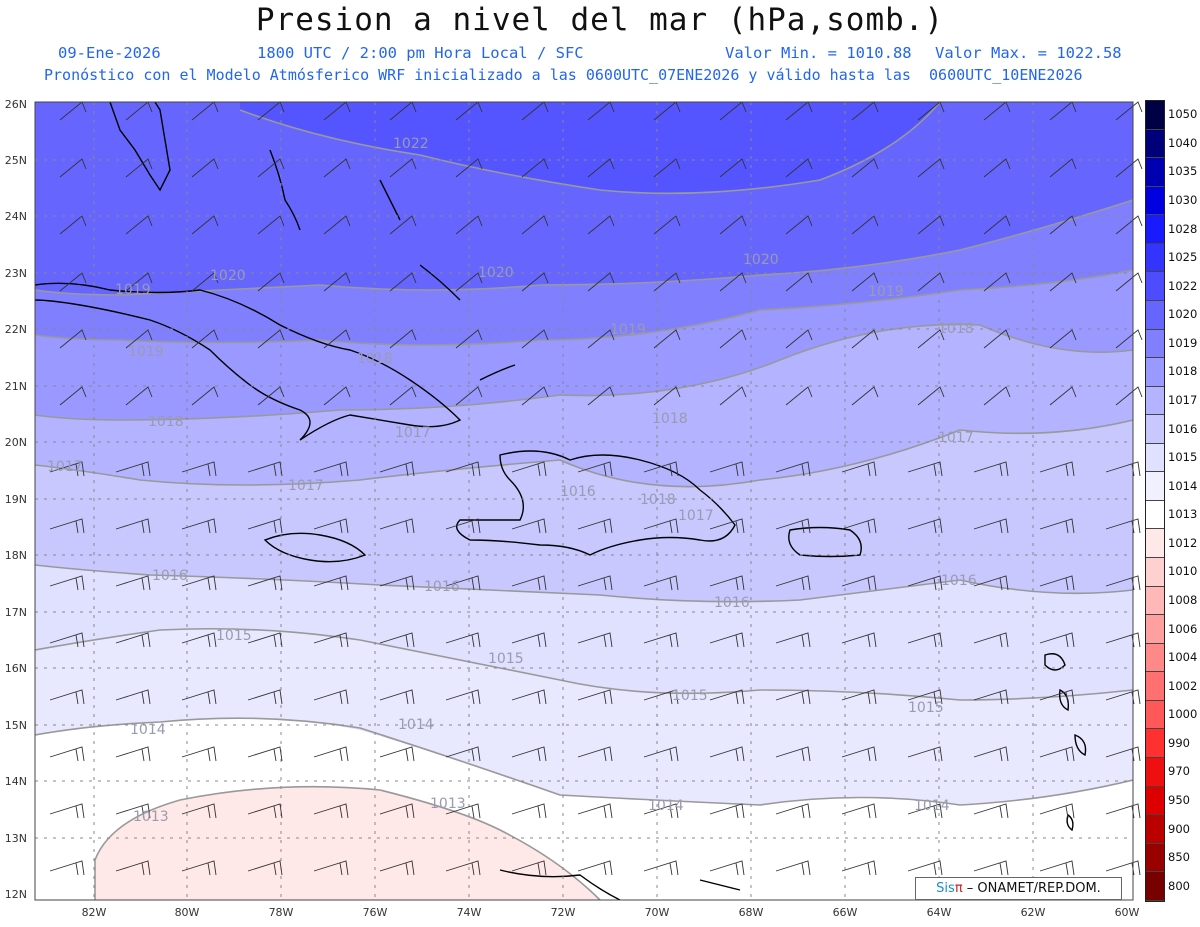 The image size is (1200, 927). Describe the element at coordinates (94, 912) in the screenshot. I see `lon-label: 82W` at that location.